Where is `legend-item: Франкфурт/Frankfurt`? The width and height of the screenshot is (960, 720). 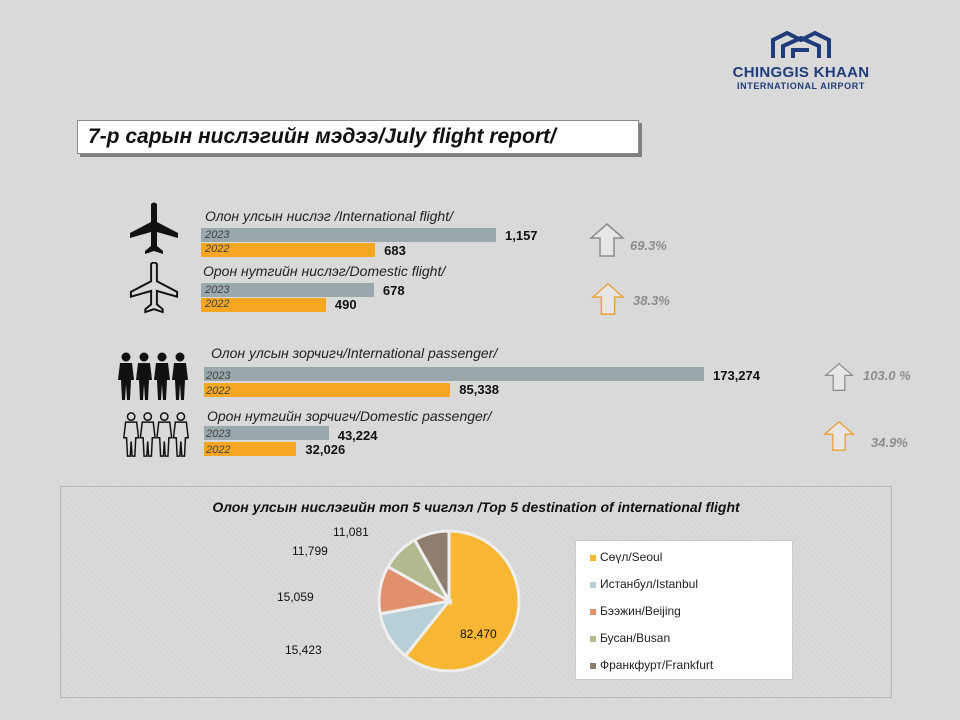 legend-item: Франкфурт/Frankfurt is located at coordinates (651, 665).